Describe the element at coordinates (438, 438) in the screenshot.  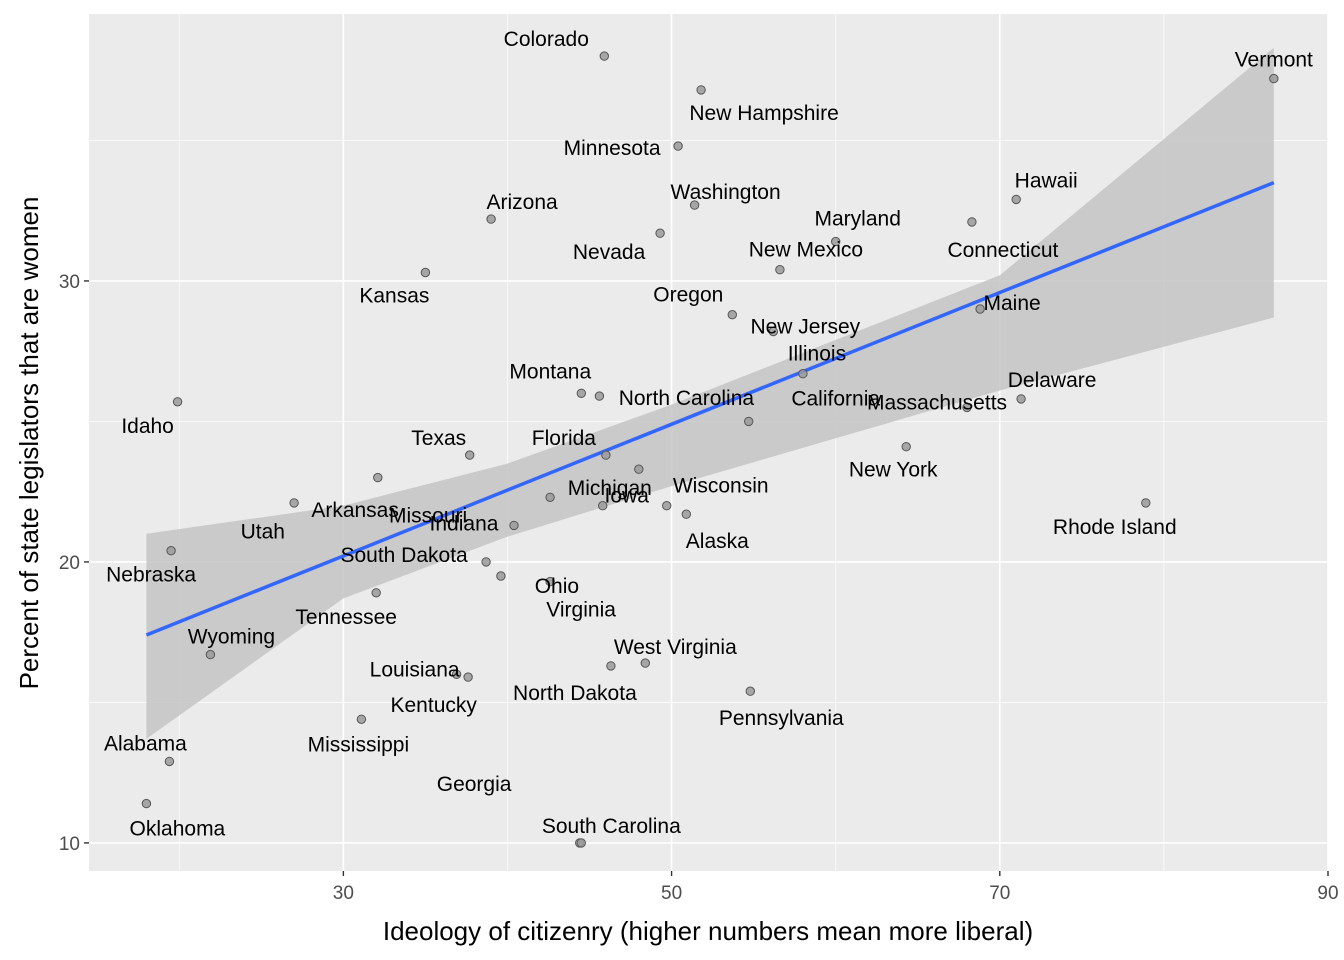
I see `point-label: Texas` at that location.